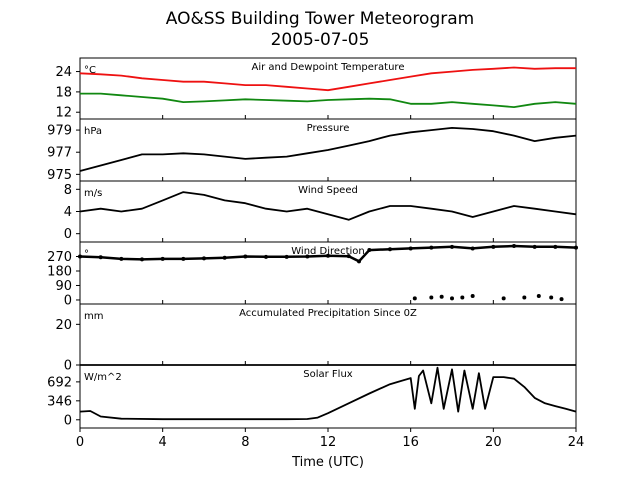 This screenshot has width=640, height=480. What do you see at coordinates (59, 175) in the screenshot?
I see `y-tick-label: 975` at bounding box center [59, 175].